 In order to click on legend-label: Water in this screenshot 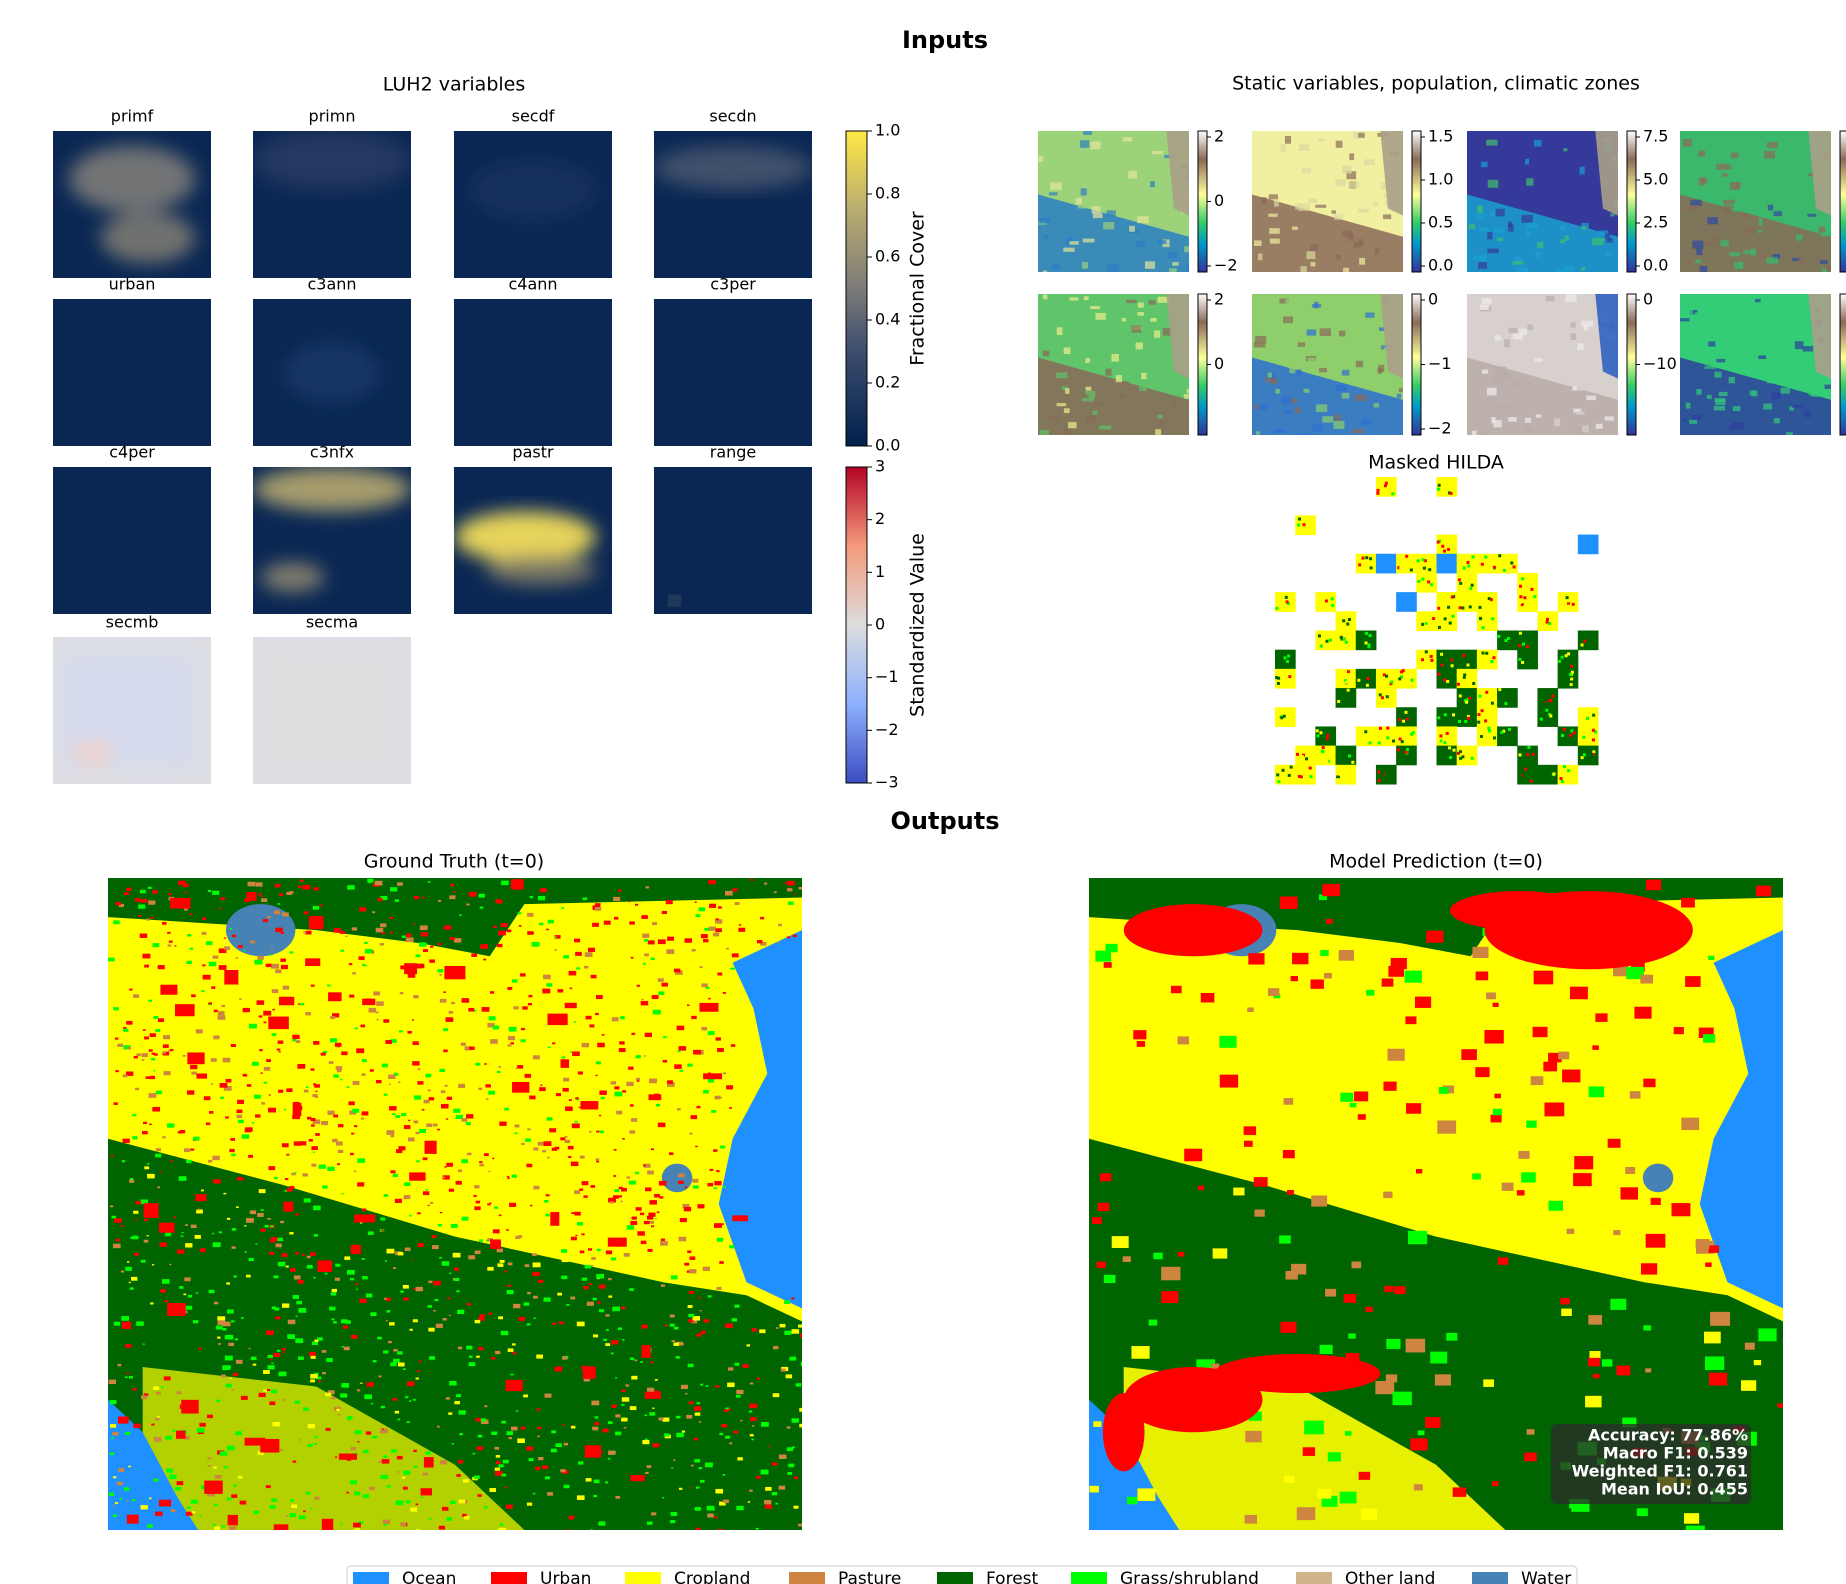, I will do `click(1546, 1576)`.